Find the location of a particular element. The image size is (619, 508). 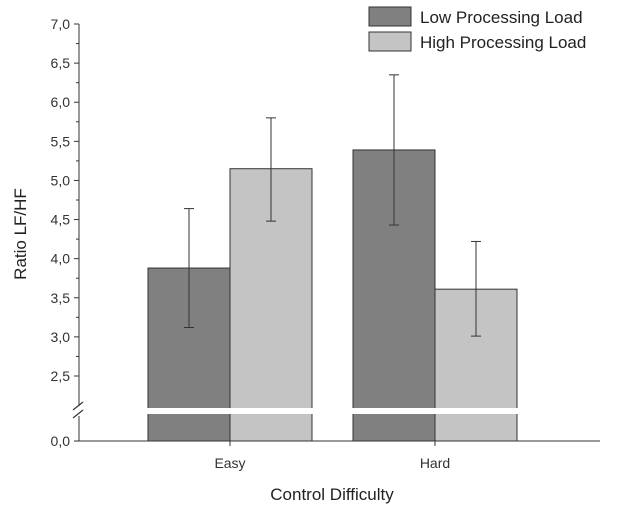

x-tick-label-hard: Hard is located at coordinates (435, 463).